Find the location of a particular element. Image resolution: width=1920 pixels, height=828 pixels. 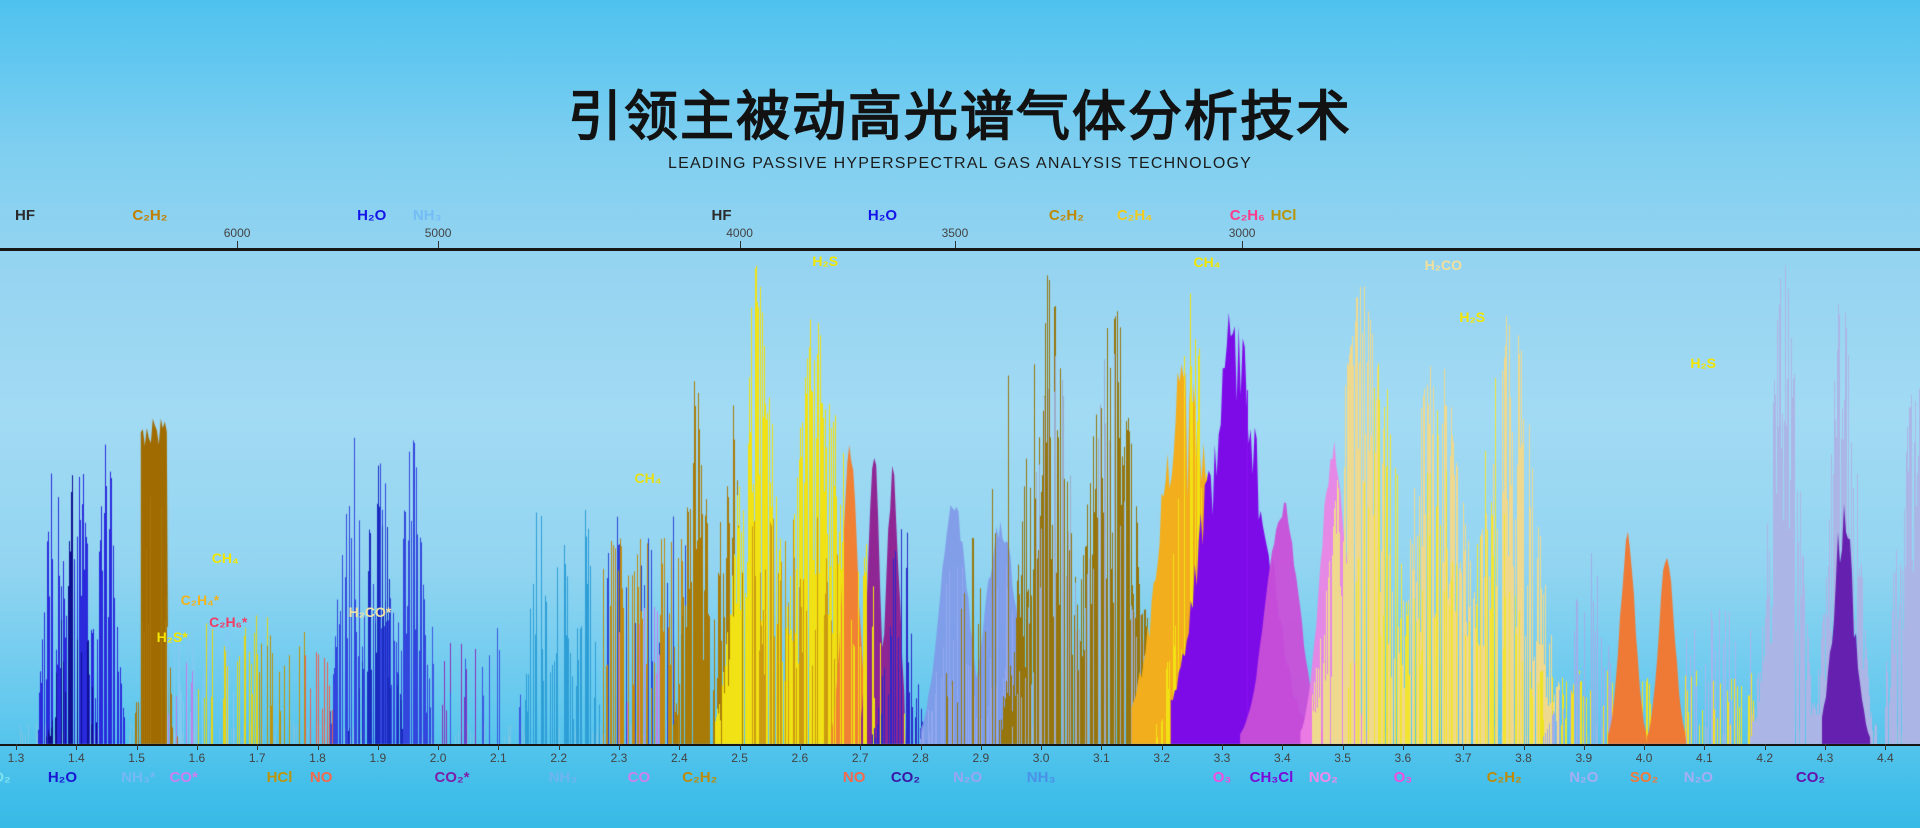

bottom-gas-label: NO₂ is located at coordinates (1323, 777).